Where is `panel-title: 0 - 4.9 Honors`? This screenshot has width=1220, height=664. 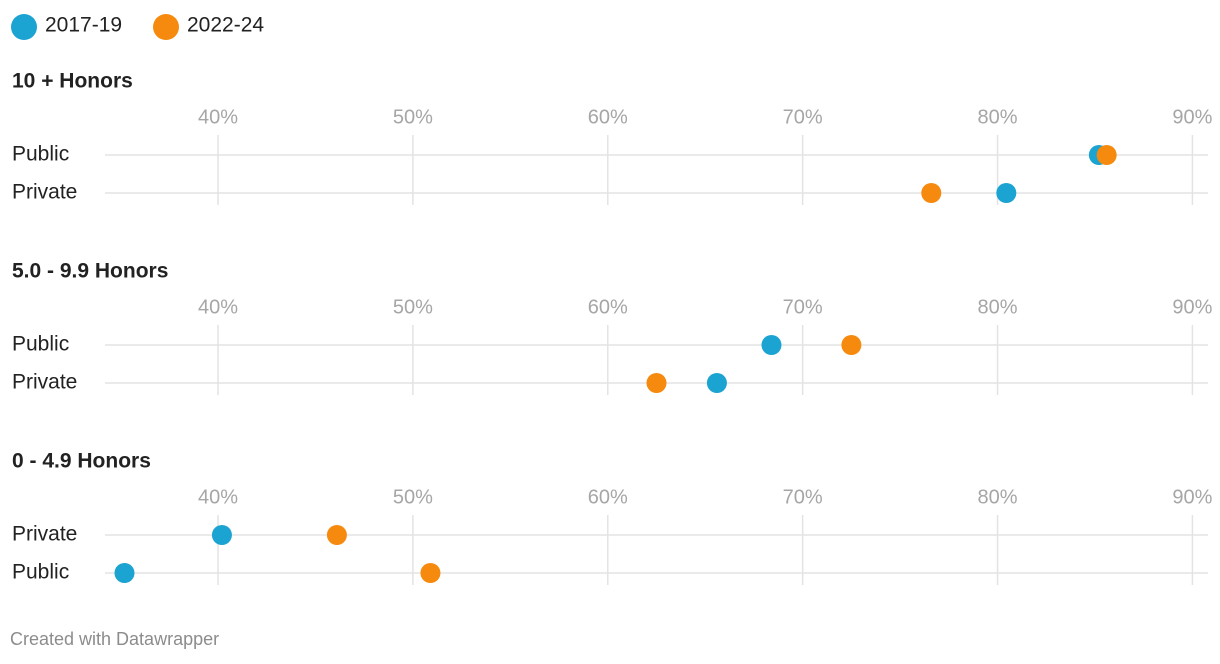
panel-title: 0 - 4.9 Honors is located at coordinates (81, 461).